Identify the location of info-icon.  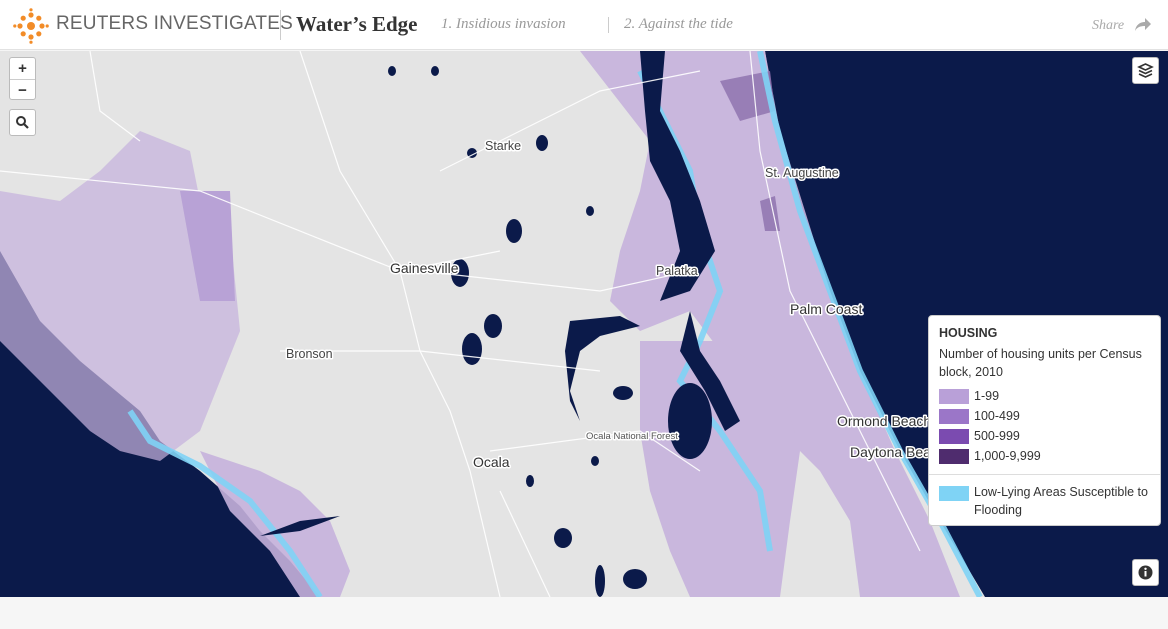
(1145, 572).